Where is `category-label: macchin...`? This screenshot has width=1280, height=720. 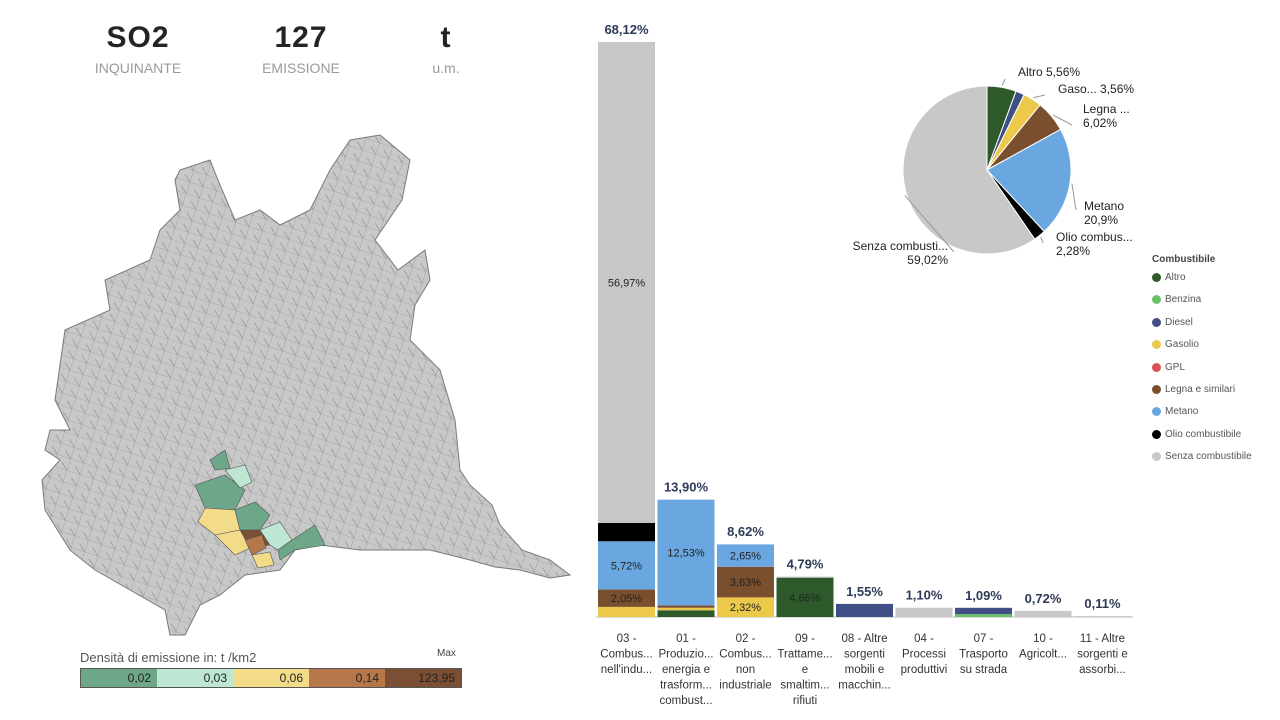
category-label: macchin... is located at coordinates (864, 686).